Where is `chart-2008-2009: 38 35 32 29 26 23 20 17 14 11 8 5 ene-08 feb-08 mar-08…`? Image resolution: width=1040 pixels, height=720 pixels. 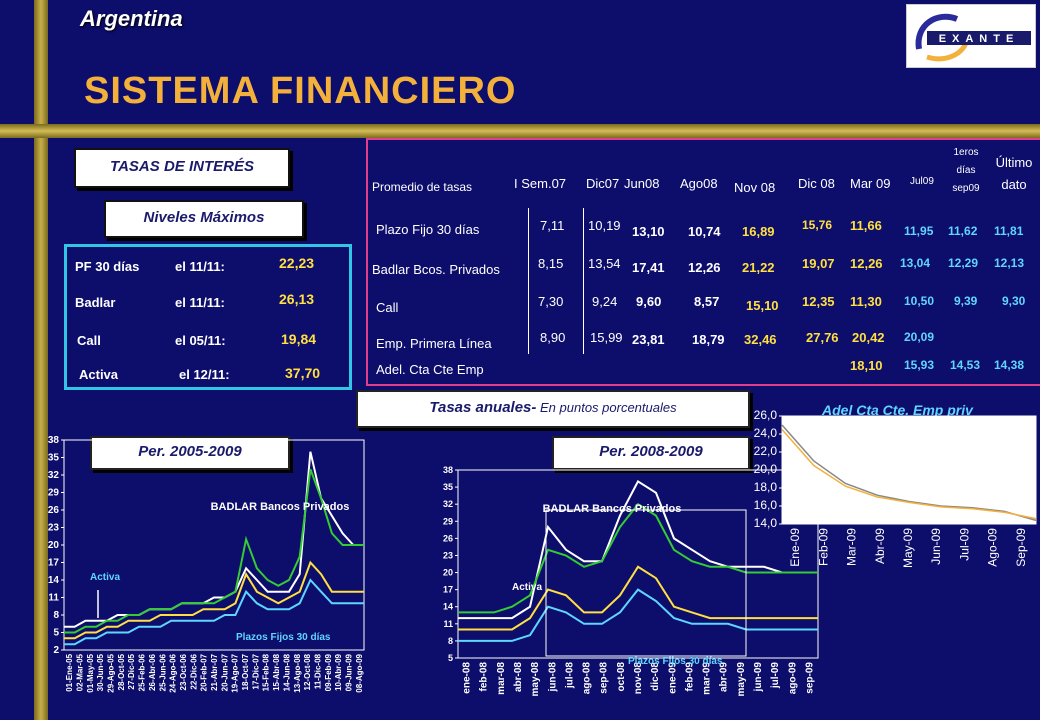
chart-2008-2009: 38 35 32 29 26 23 20 17 14 11 8 5 ene-08 feb-08 mar-08… is located at coordinates (631, 581).